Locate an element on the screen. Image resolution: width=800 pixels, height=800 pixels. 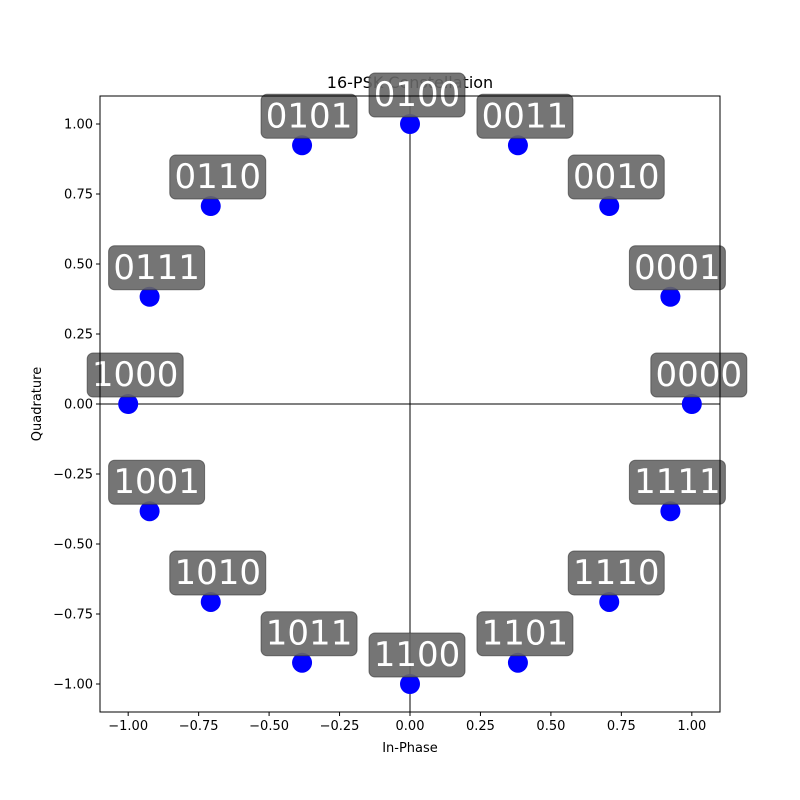
point-label: 0101 is located at coordinates (309, 116).